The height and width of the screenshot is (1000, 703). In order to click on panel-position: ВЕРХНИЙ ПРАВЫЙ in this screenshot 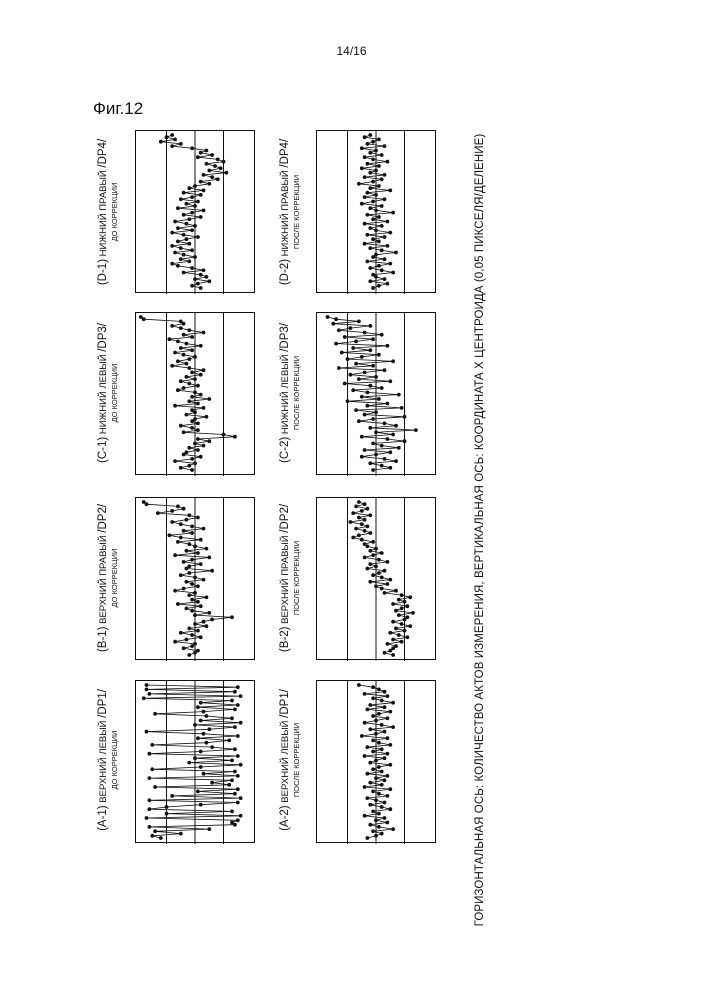, I will do `click(285, 580)`.